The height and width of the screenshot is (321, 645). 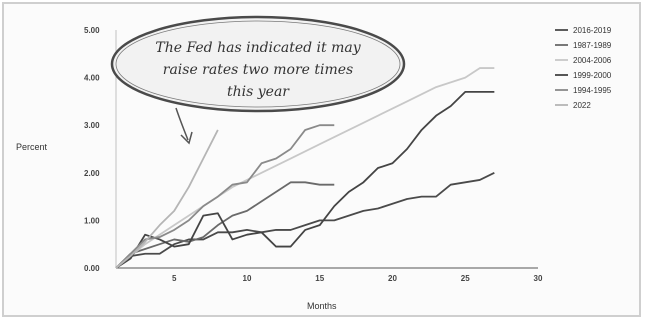 What do you see at coordinates (92, 220) in the screenshot?
I see `y-tick-label: 1.00` at bounding box center [92, 220].